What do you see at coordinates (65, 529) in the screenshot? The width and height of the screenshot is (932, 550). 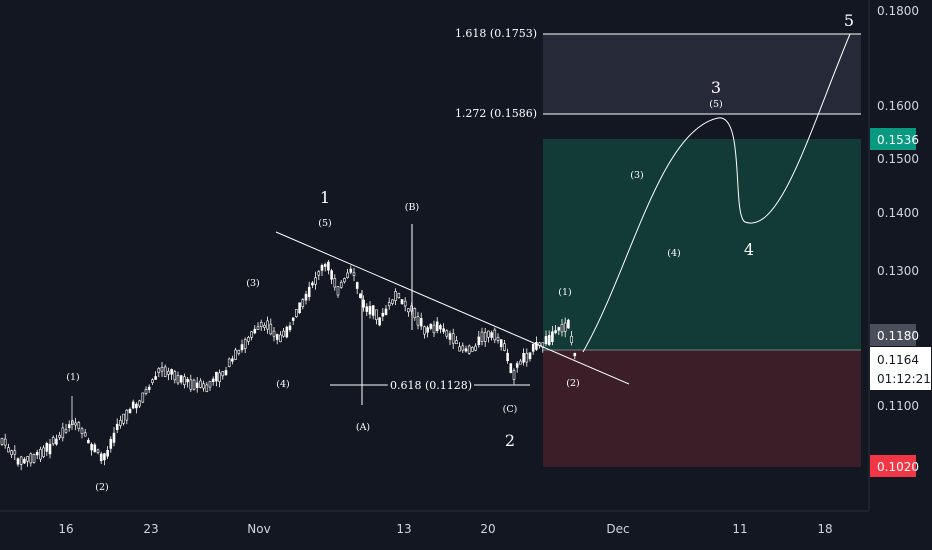 I see `x-tick-label: 16` at bounding box center [65, 529].